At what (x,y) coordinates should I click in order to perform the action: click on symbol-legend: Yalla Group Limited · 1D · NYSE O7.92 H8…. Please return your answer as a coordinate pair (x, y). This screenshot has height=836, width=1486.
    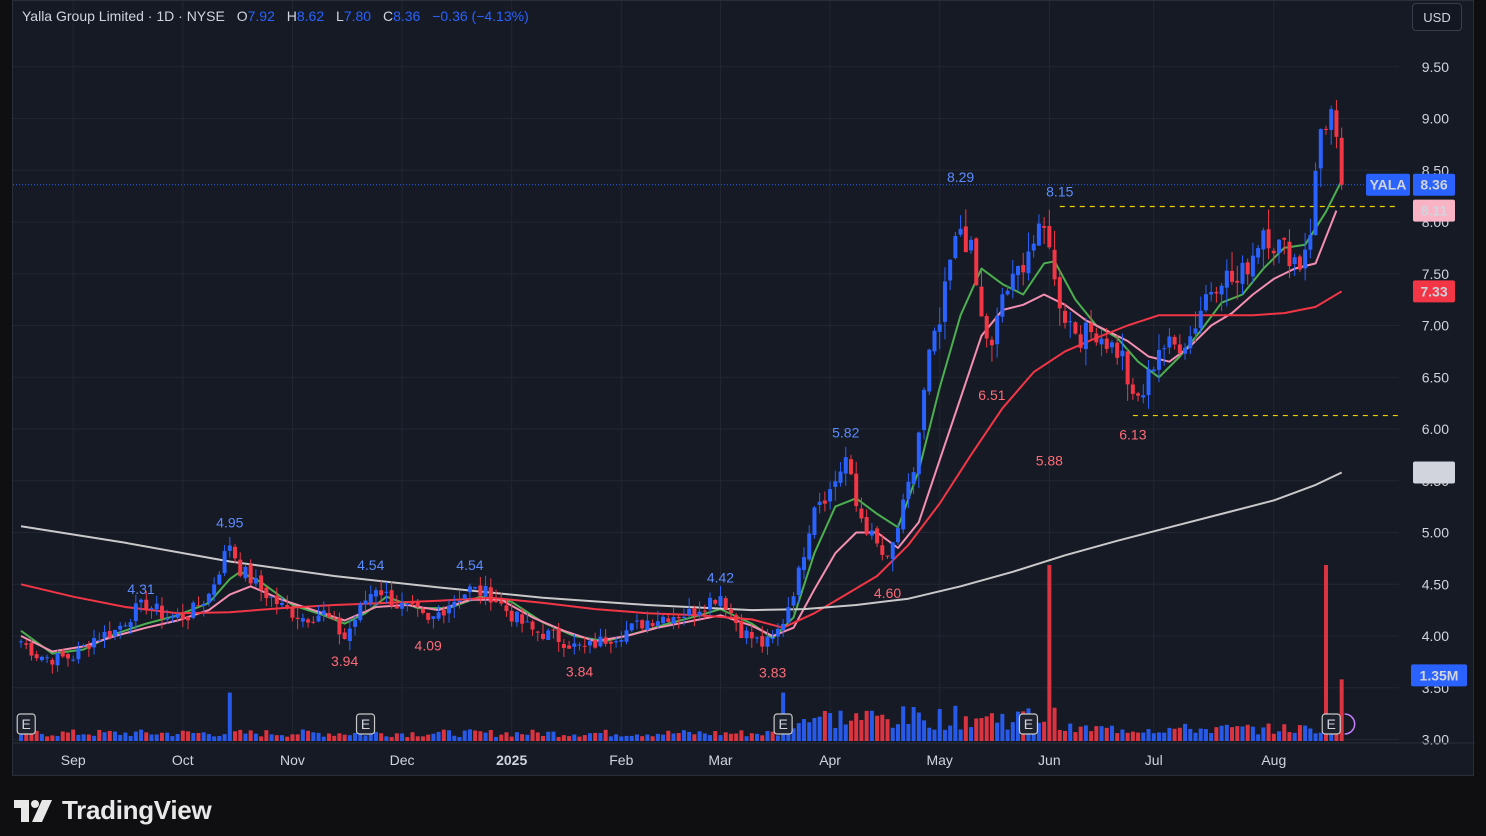
    Looking at the image, I should click on (275, 16).